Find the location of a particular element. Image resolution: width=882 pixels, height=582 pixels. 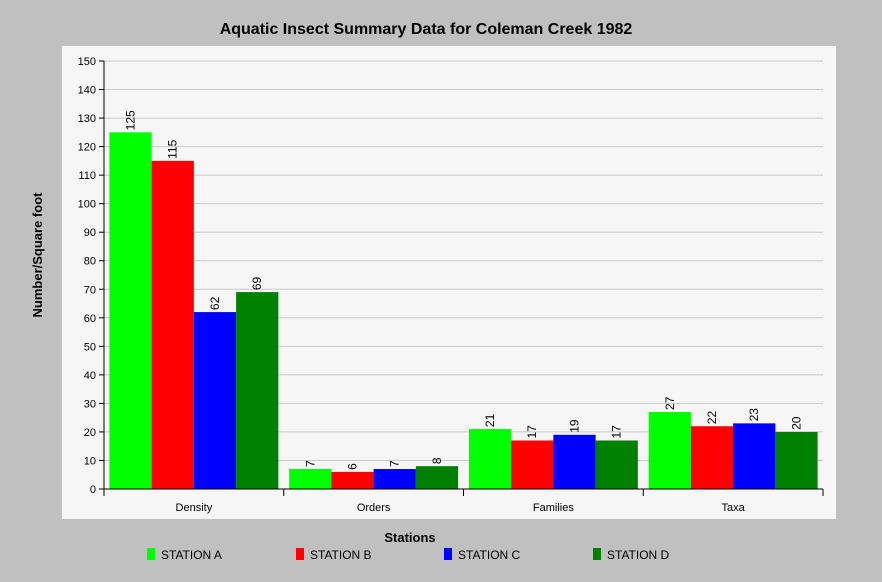

legend-label: STATION D is located at coordinates (638, 555).